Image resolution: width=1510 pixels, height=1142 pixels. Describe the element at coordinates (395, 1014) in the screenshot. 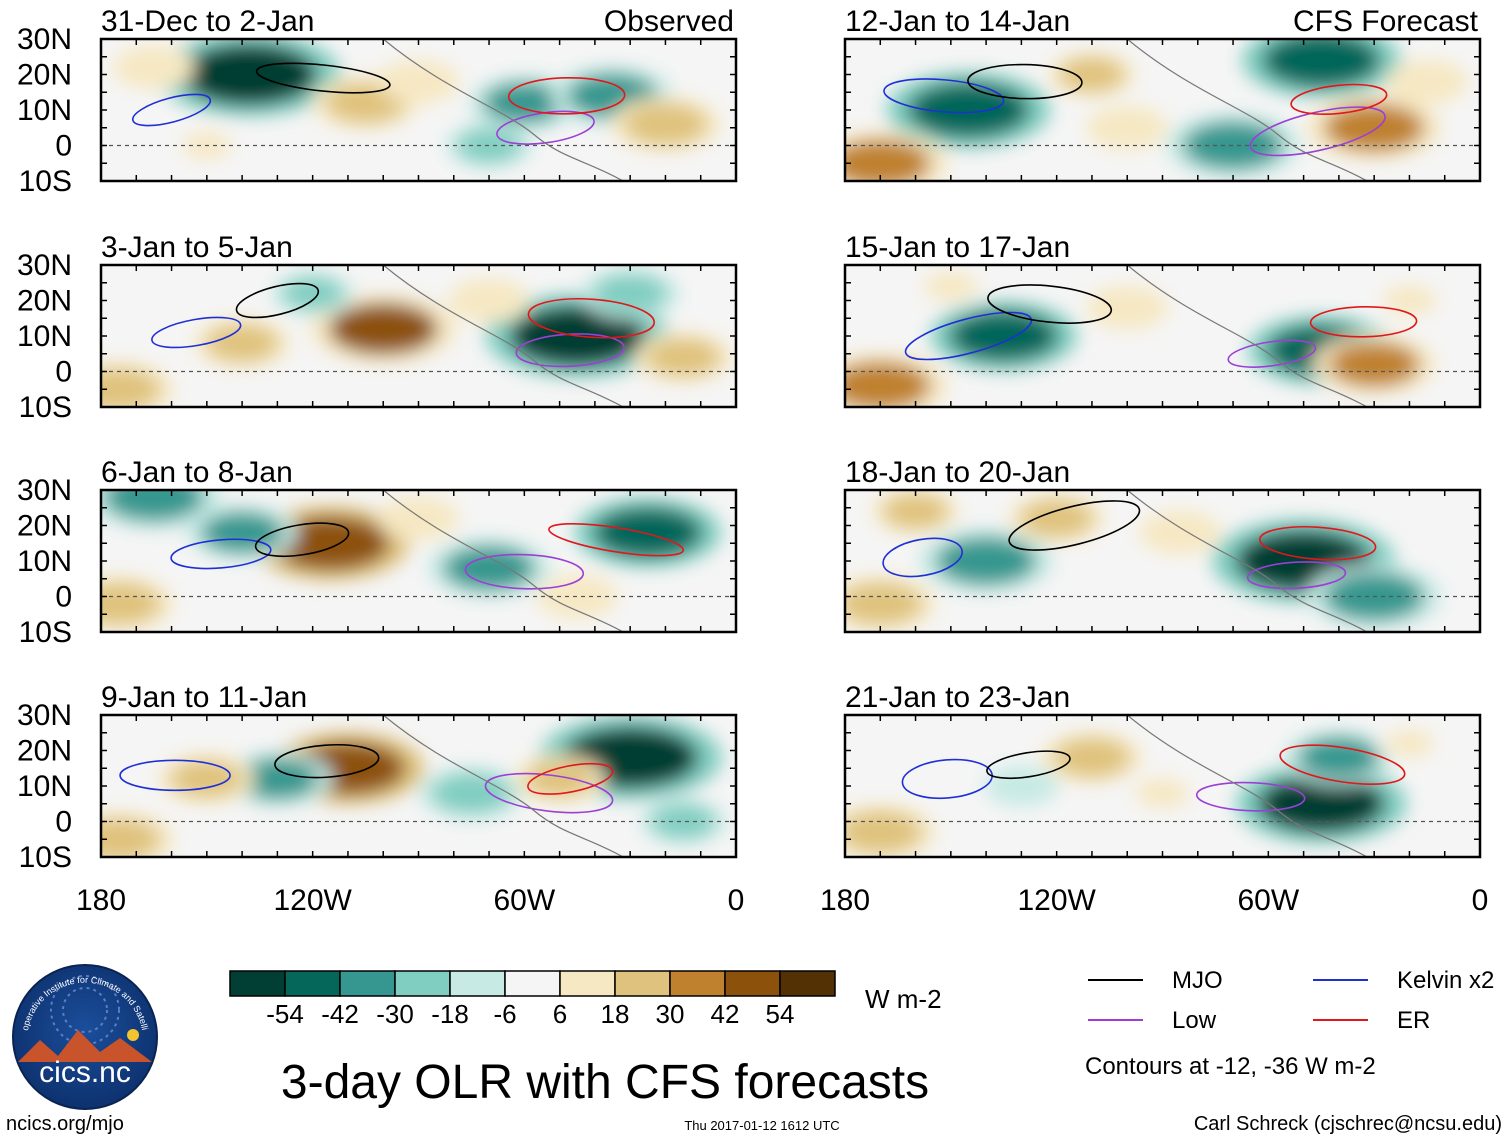

I see `colorbar-label: -30` at that location.